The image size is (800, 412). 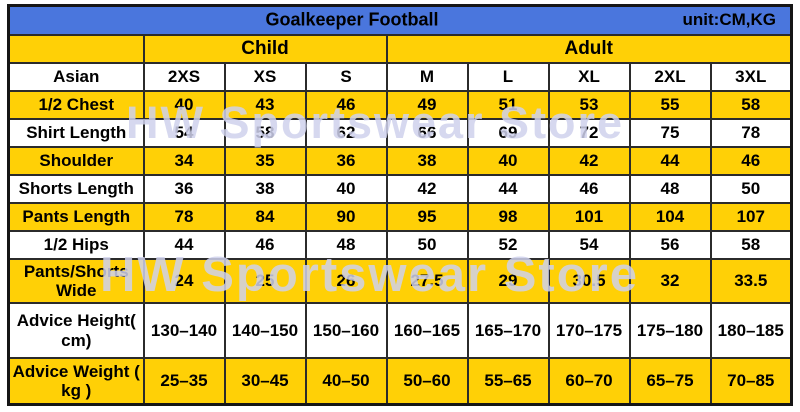 I want to click on value-cell: 30.5, so click(x=589, y=281).